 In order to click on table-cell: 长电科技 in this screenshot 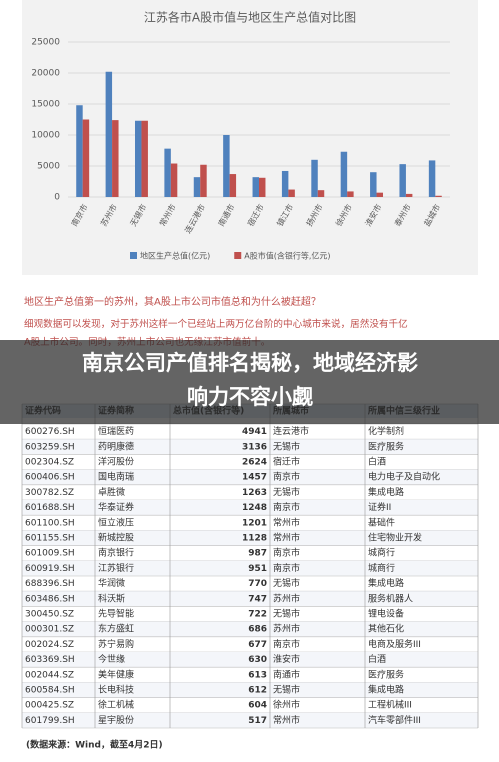, I will do `click(116, 690)`.